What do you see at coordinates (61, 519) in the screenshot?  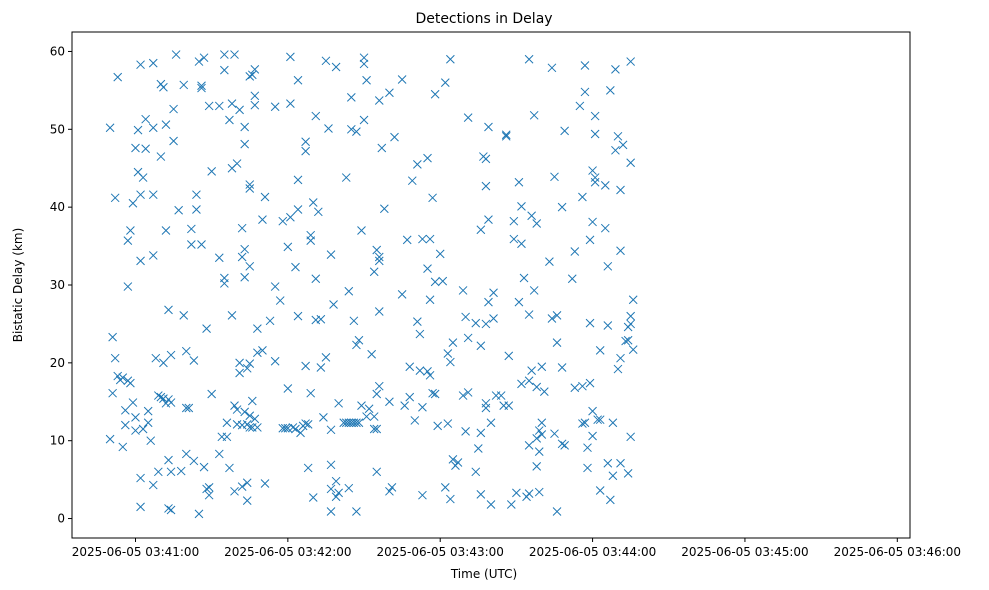 I see `y-tick-label: 0` at bounding box center [61, 519].